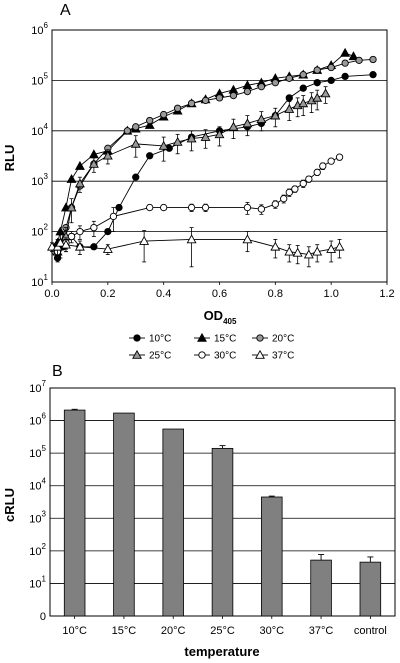 This screenshot has height=663, width=400. I want to click on panel-a-y-tick-label: 10⁵, so click(39, 79).